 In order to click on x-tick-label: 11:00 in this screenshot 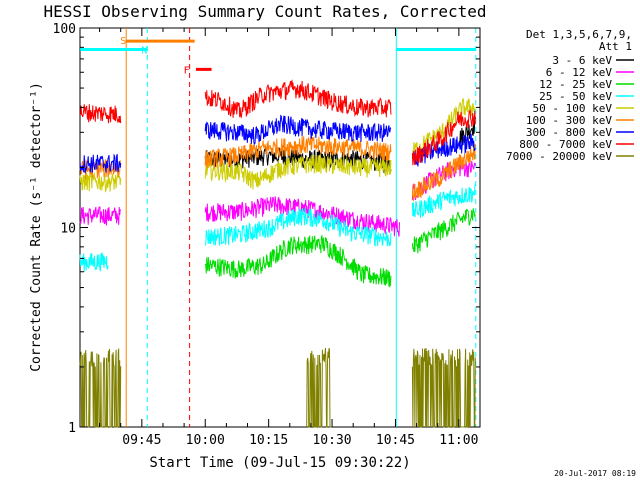, I will do `click(458, 440)`.